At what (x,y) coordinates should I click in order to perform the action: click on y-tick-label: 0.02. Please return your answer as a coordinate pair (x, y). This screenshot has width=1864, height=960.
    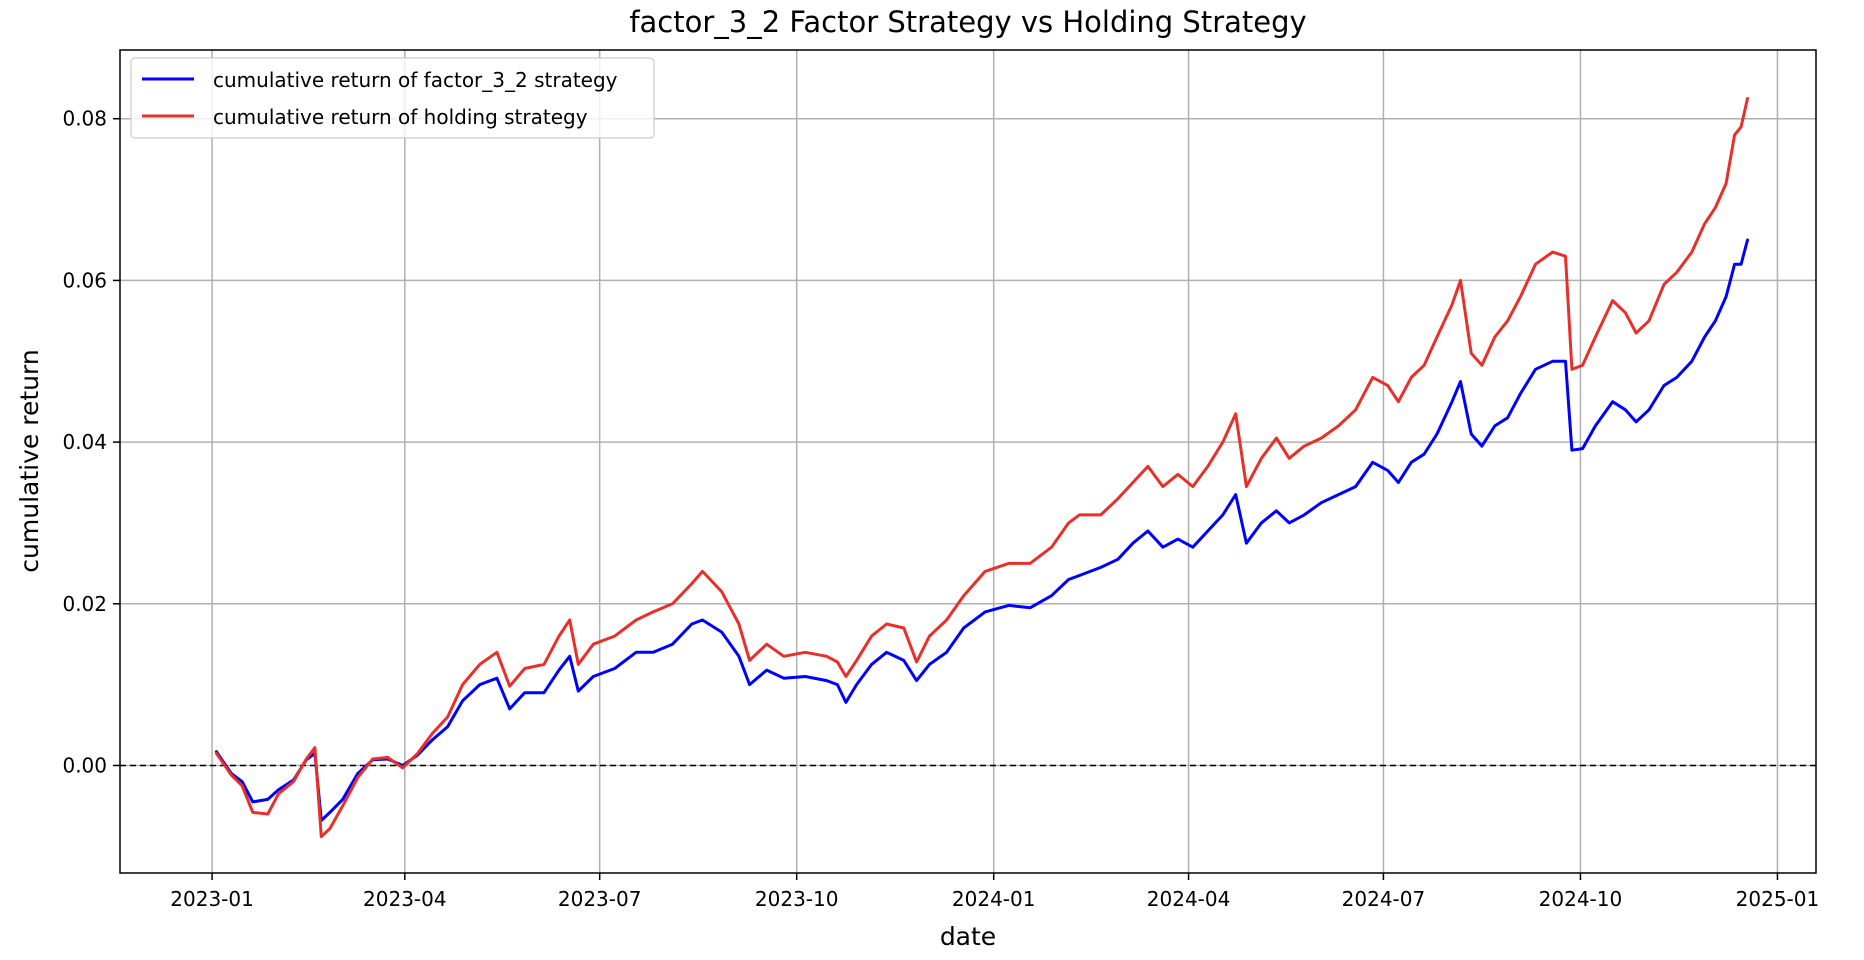
    Looking at the image, I should click on (84, 604).